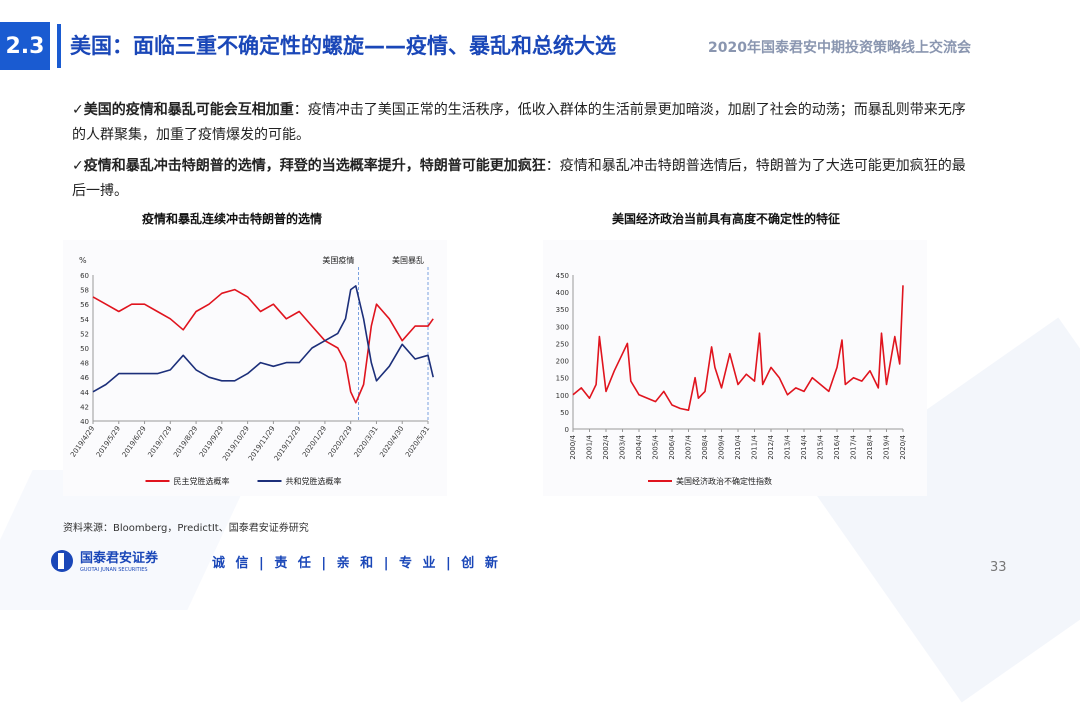  What do you see at coordinates (562, 344) in the screenshot?
I see `y-tick-label: 250` at bounding box center [562, 344].